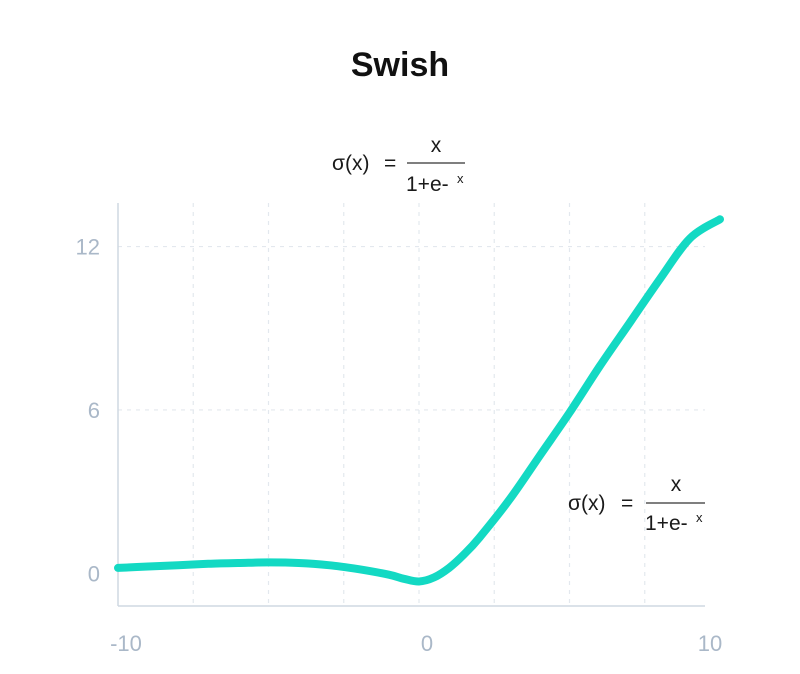  Describe the element at coordinates (699, 517) in the screenshot. I see `formula-inline-exponent: x` at that location.